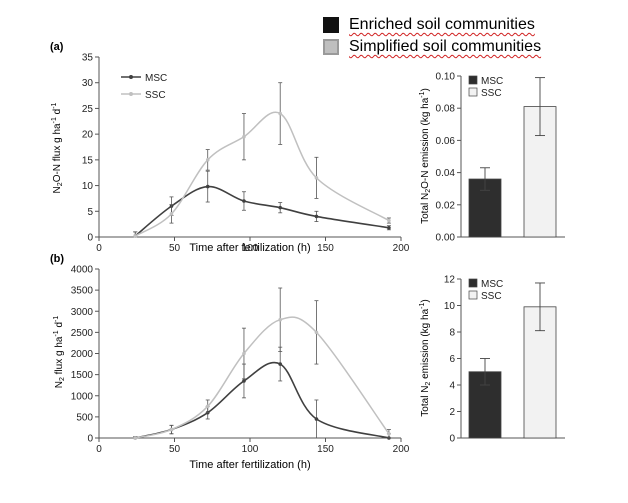 This screenshot has height=503, width=628. What do you see at coordinates (88, 83) in the screenshot?
I see `y-tick-label: 30` at bounding box center [88, 83].